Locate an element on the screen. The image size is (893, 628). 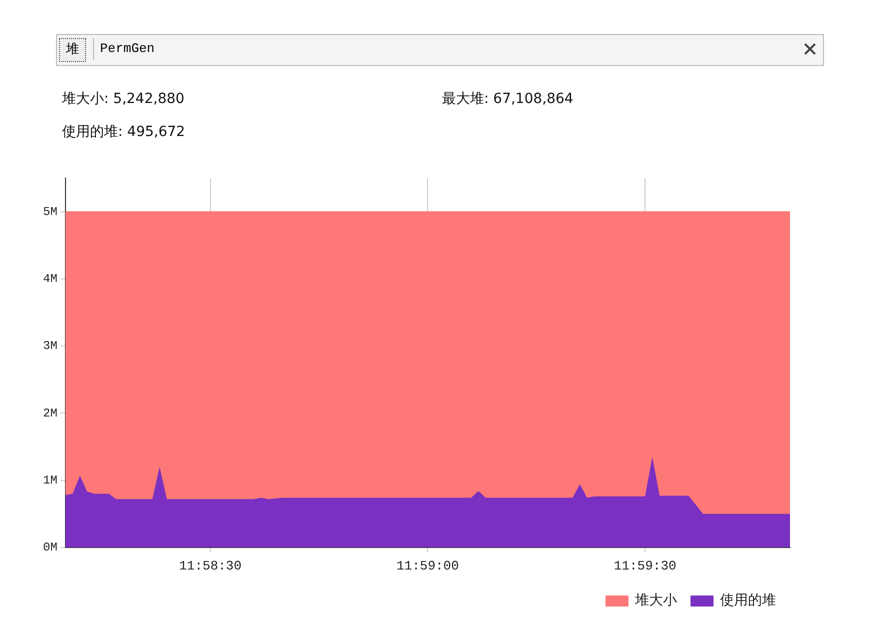
text: 堆 is located at coordinates (72, 50).